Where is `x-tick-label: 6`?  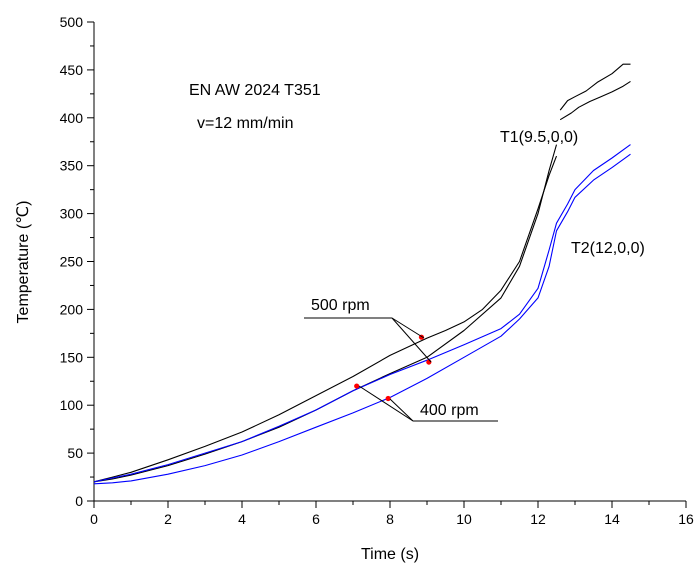 x-tick-label: 6 is located at coordinates (316, 519).